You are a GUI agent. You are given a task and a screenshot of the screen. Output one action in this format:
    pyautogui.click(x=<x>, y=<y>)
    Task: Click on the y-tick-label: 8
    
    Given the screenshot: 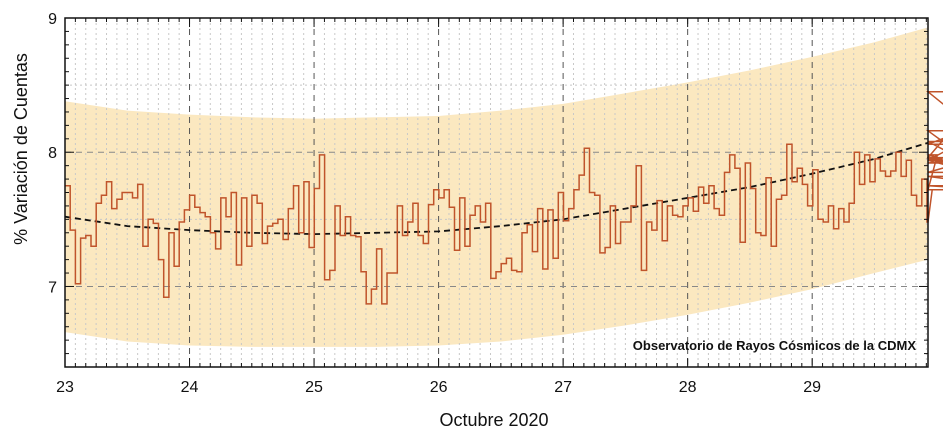 What is the action you would take?
    pyautogui.click(x=52, y=153)
    